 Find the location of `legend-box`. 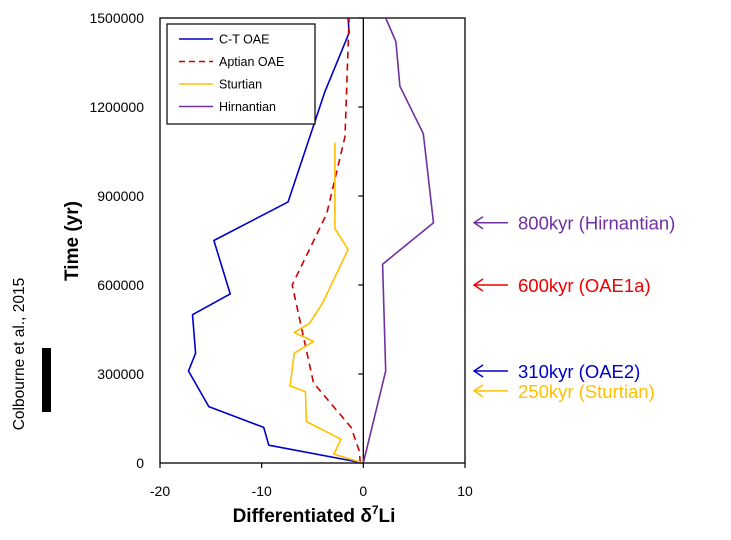

legend-box is located at coordinates (241, 74).